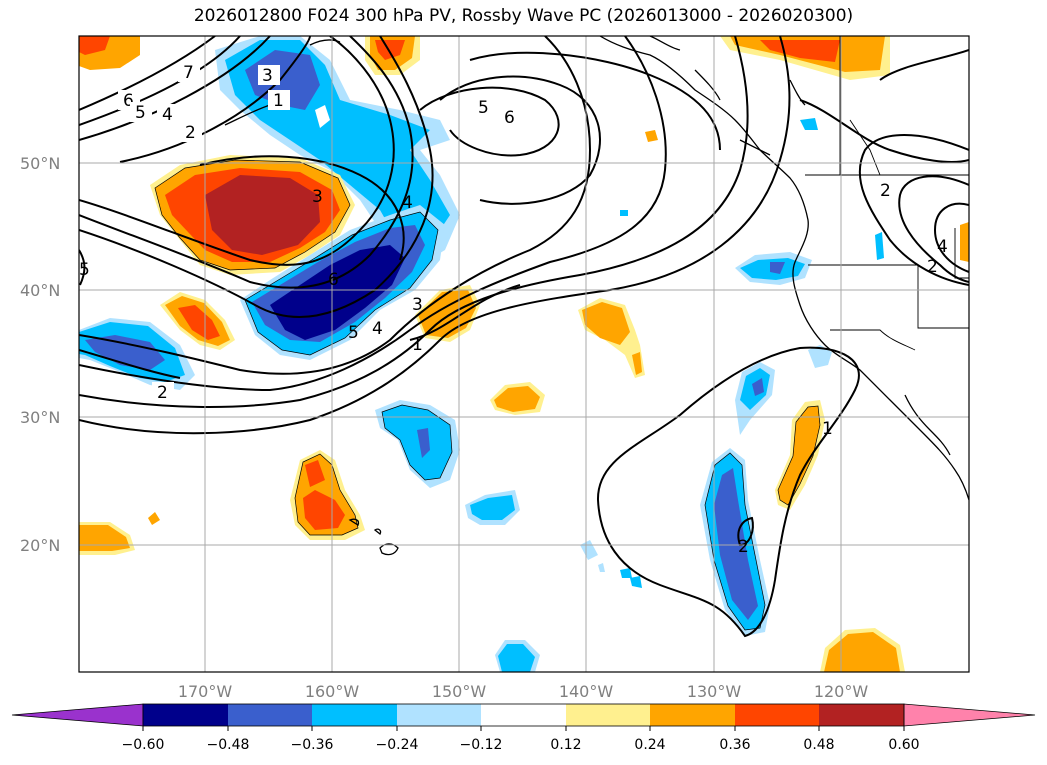 The image size is (1047, 765). I want to click on lon-label-150w: 150°W, so click(459, 691).